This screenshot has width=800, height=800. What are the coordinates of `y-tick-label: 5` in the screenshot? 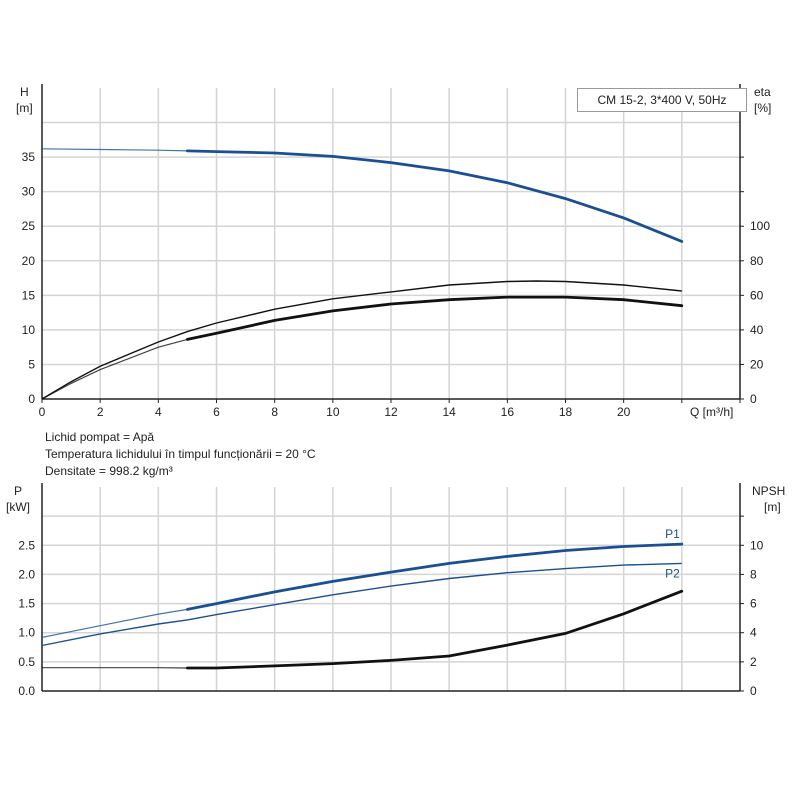 It's located at (31, 364).